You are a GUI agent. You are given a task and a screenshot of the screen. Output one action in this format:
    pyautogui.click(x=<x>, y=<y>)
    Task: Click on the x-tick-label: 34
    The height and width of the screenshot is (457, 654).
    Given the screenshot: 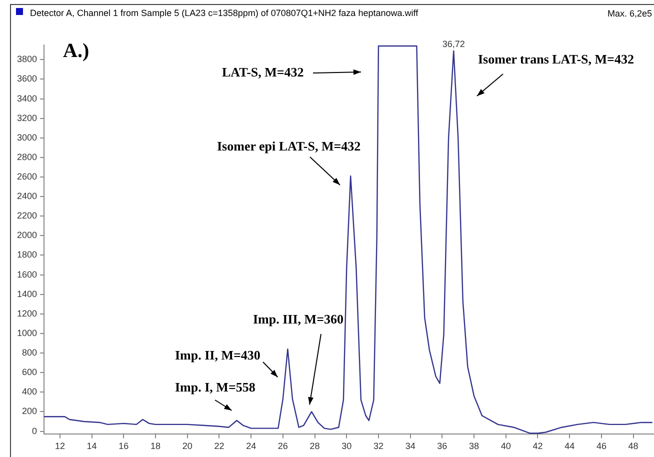 What is the action you would take?
    pyautogui.click(x=410, y=446)
    